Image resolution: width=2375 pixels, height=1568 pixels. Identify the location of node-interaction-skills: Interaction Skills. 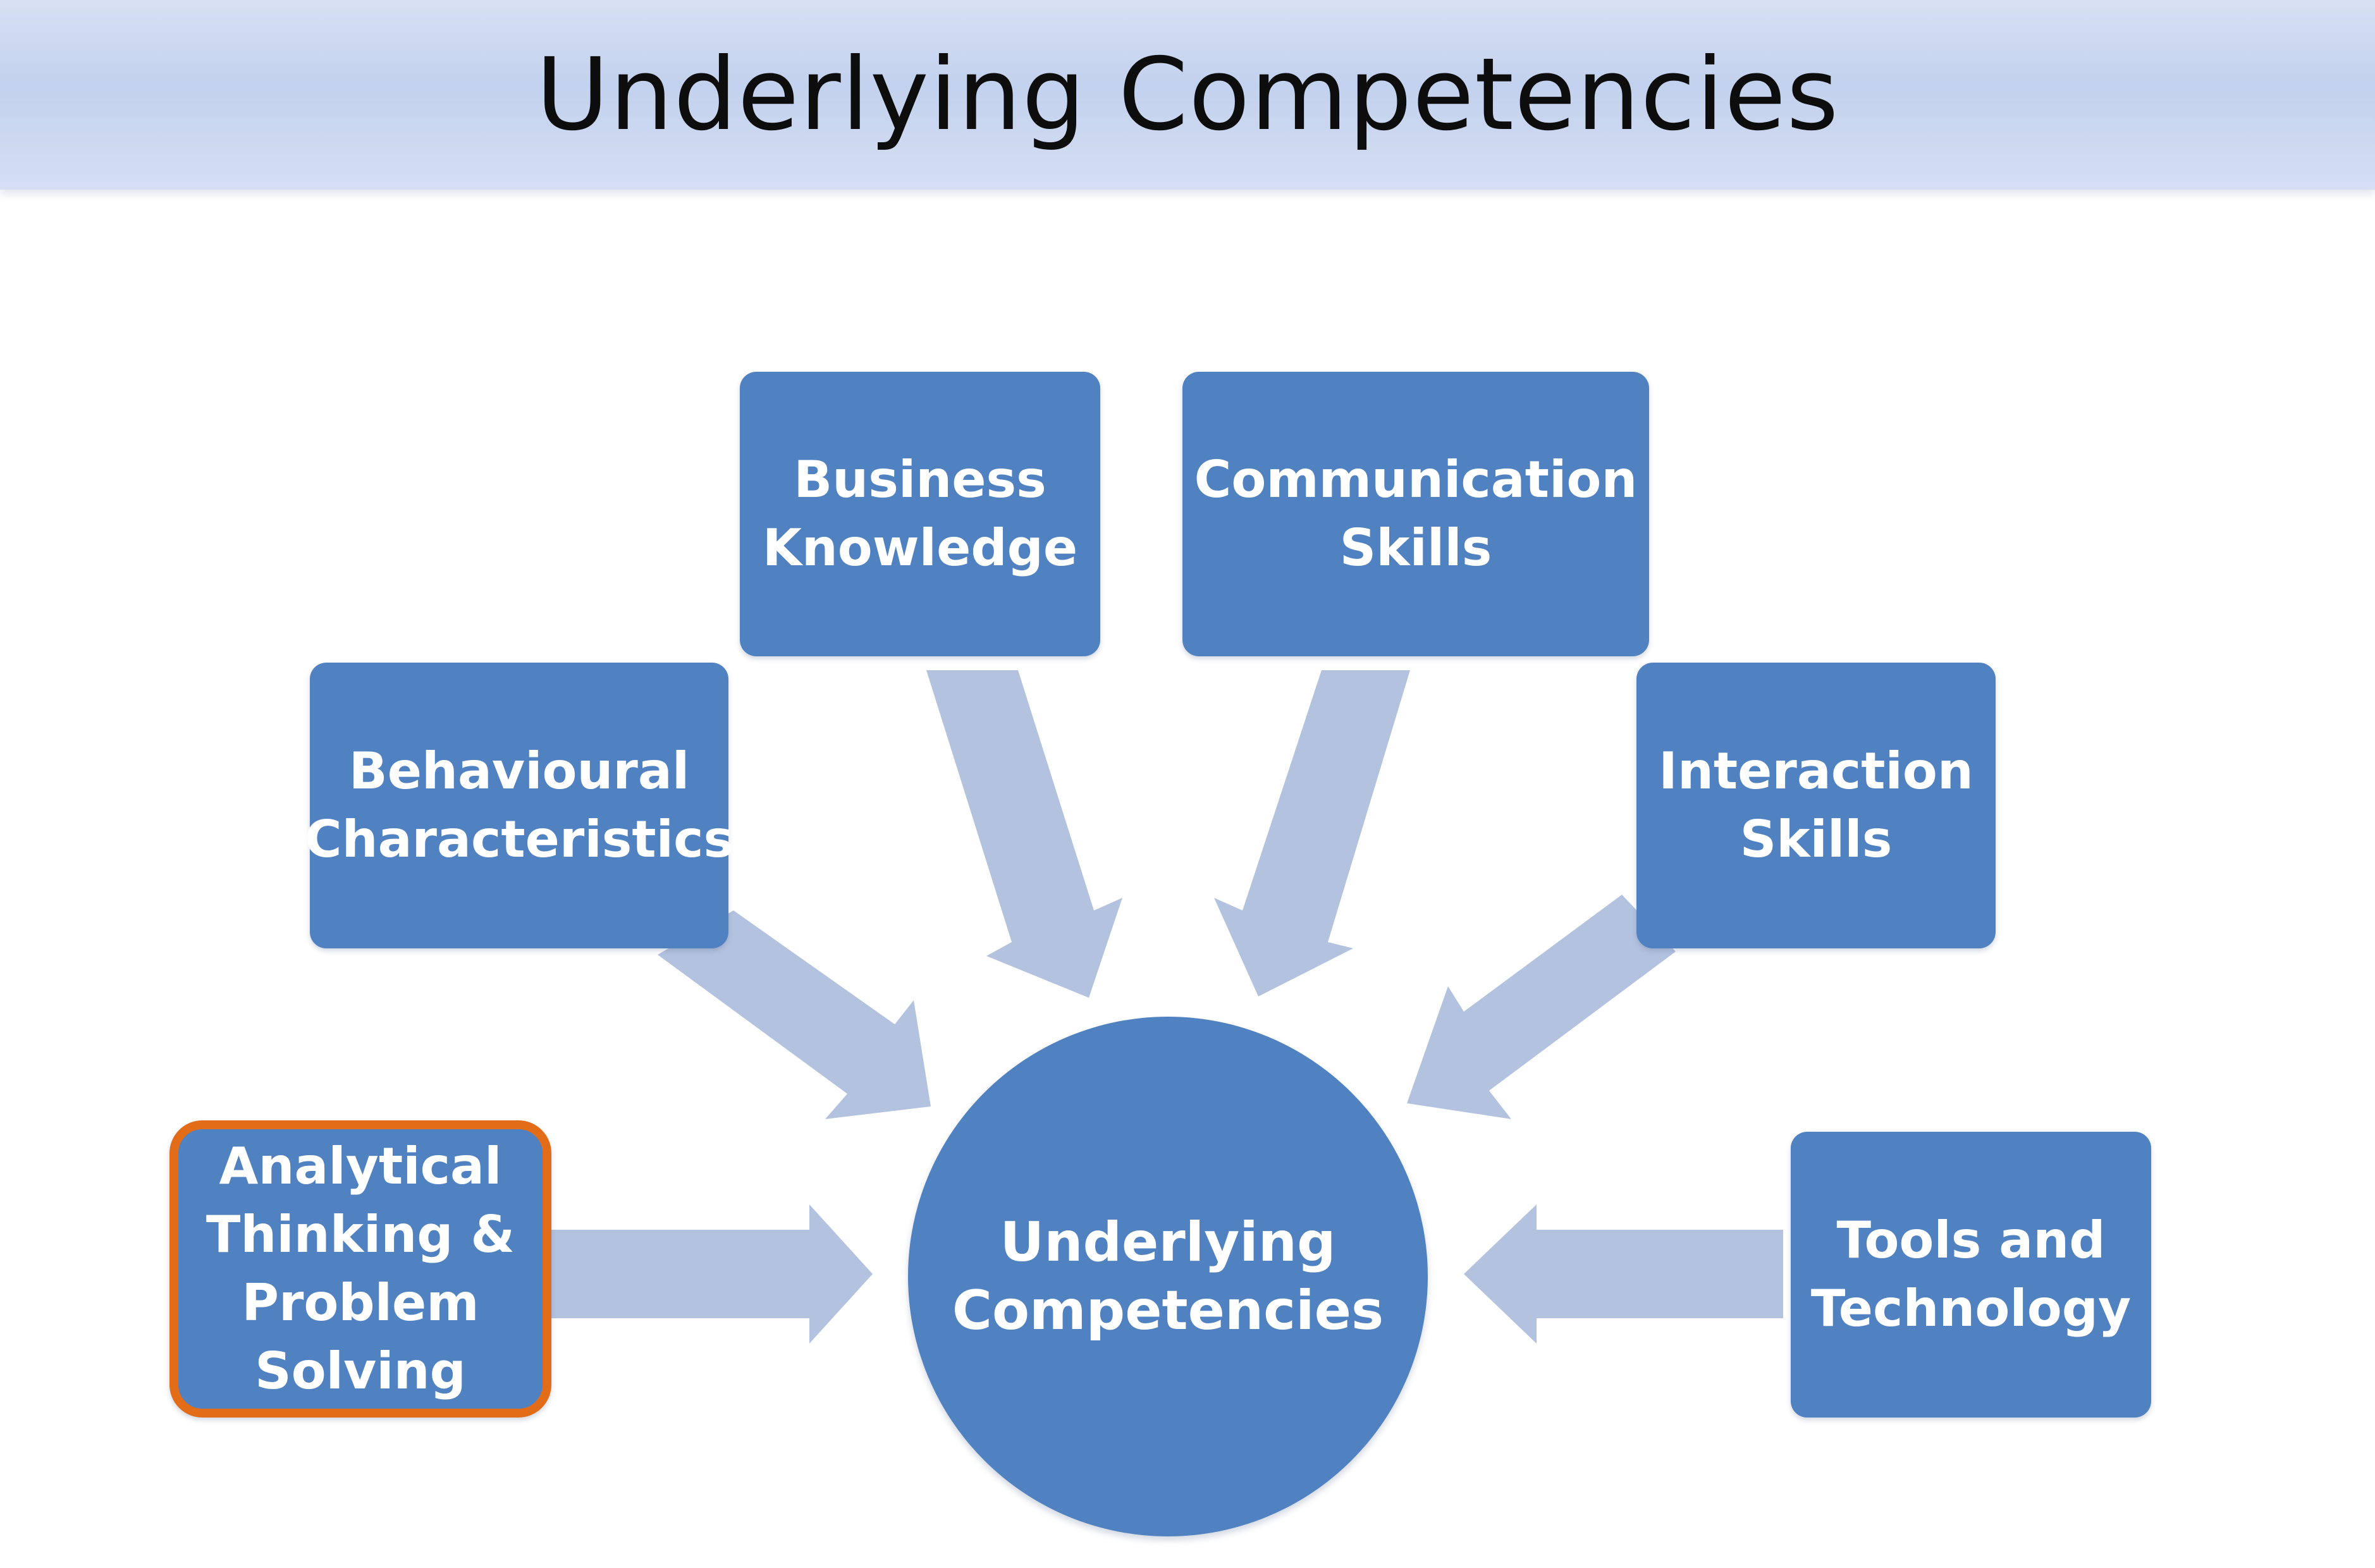
(1816, 805).